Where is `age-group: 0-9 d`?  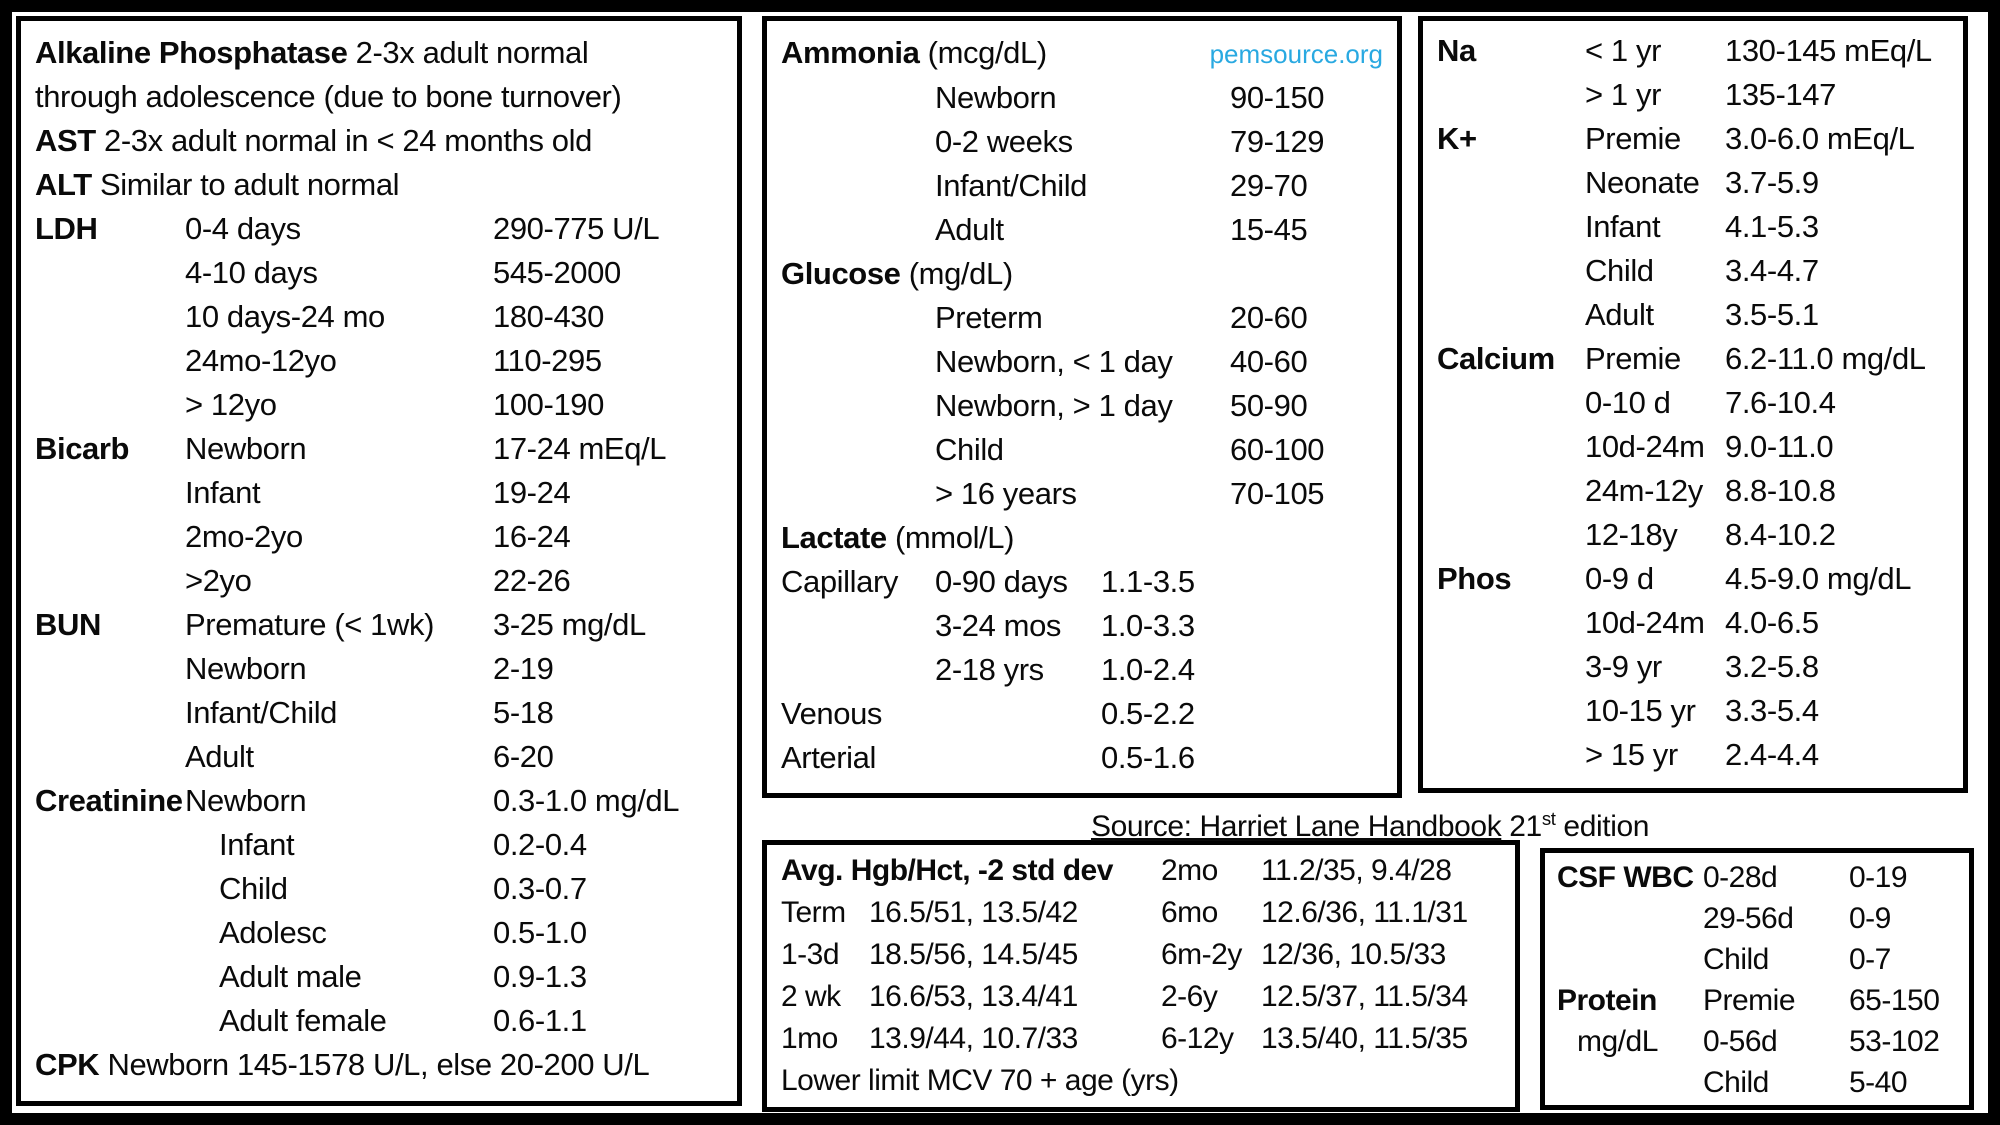
age-group: 0-9 d is located at coordinates (1619, 578).